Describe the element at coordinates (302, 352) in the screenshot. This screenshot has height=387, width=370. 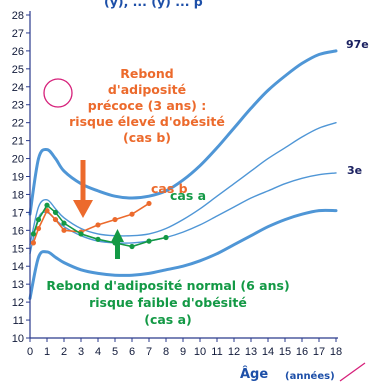
I see `x-tick-label: 16` at that location.